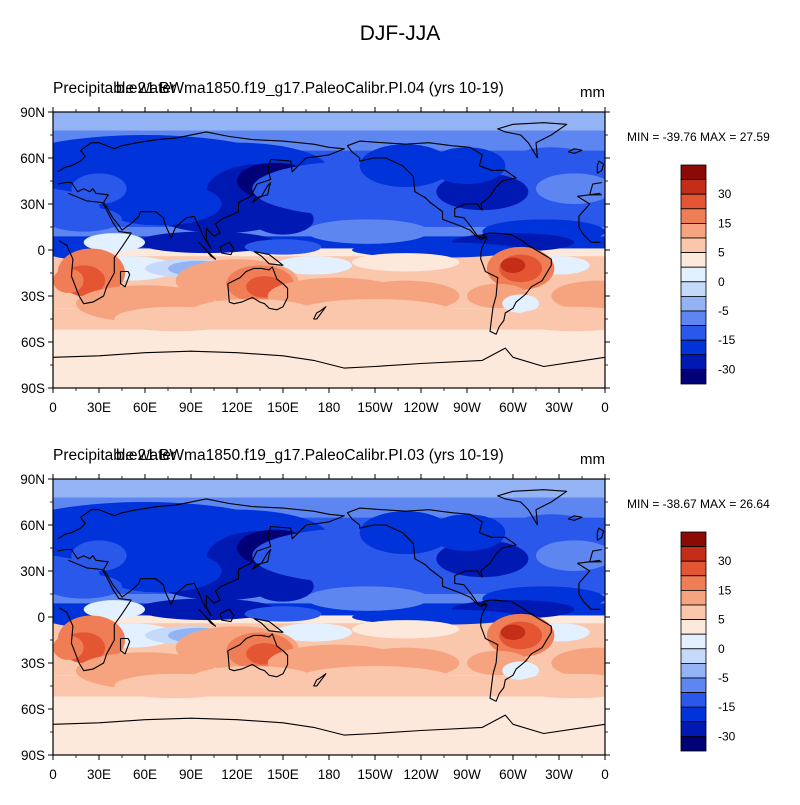 The image size is (800, 805). What do you see at coordinates (32, 112) in the screenshot?
I see `y-tick-label: 90N` at bounding box center [32, 112].